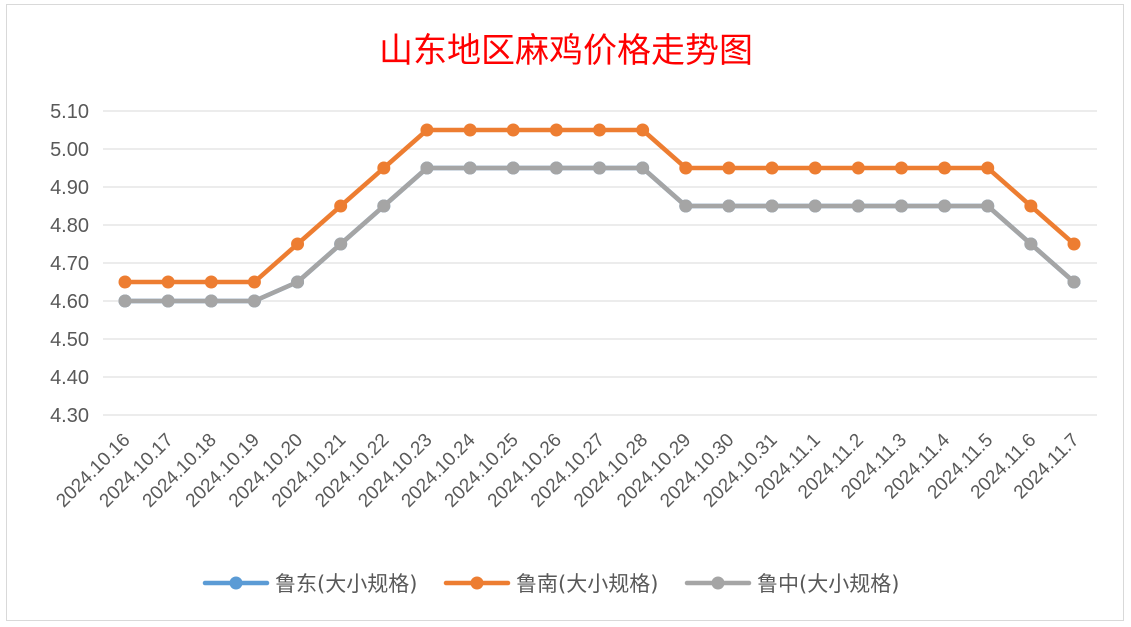 Image resolution: width=1131 pixels, height=627 pixels. I want to click on y-tick-label: 4.80, so click(69, 226).